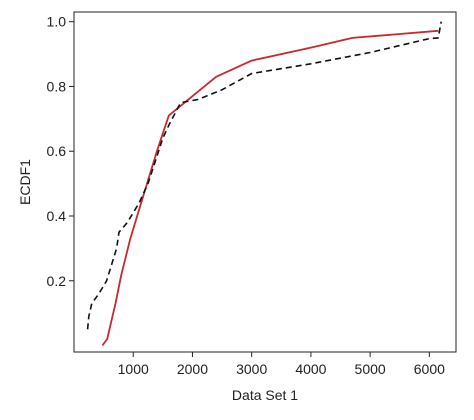  Describe the element at coordinates (192, 369) in the screenshot. I see `x-tick-label: 2000` at that location.